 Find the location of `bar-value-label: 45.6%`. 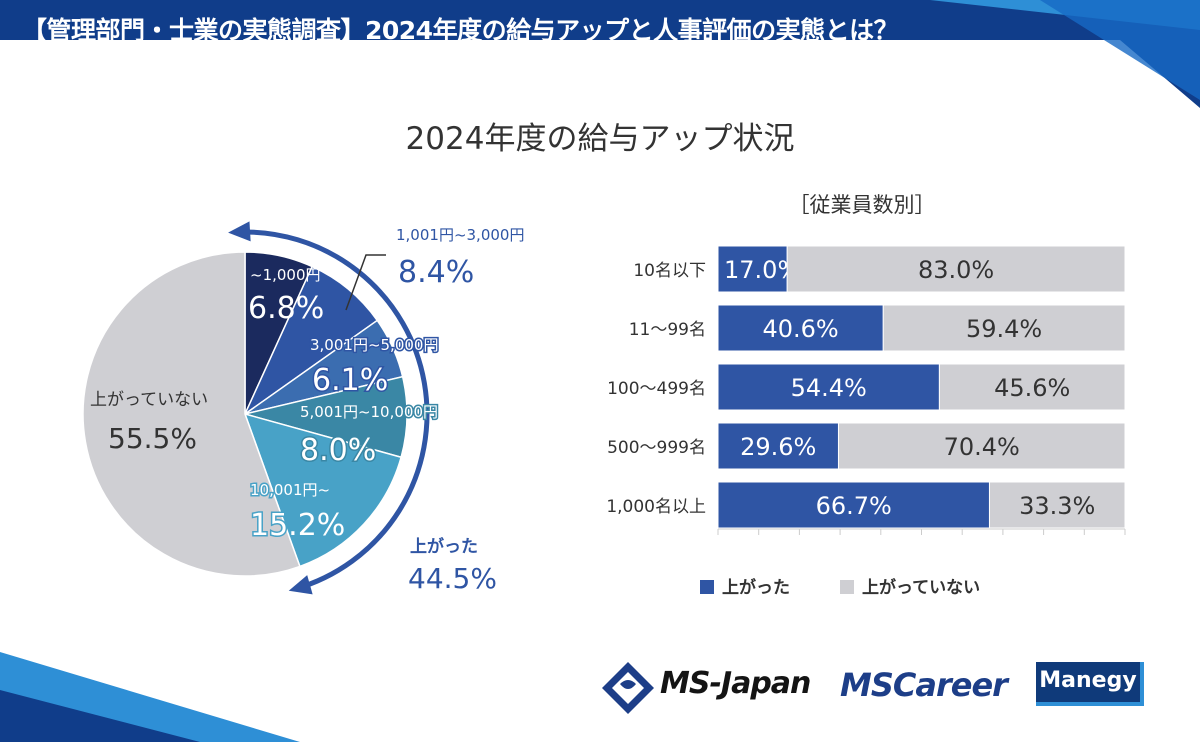

bar-value-label: 45.6% is located at coordinates (1032, 388).